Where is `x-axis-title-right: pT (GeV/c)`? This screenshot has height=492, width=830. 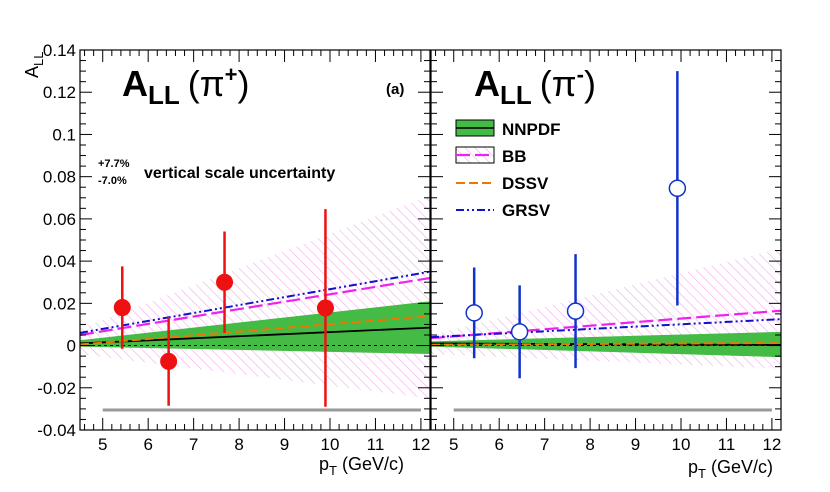
x-axis-title-right: pT (GeV/c) is located at coordinates (730, 469).